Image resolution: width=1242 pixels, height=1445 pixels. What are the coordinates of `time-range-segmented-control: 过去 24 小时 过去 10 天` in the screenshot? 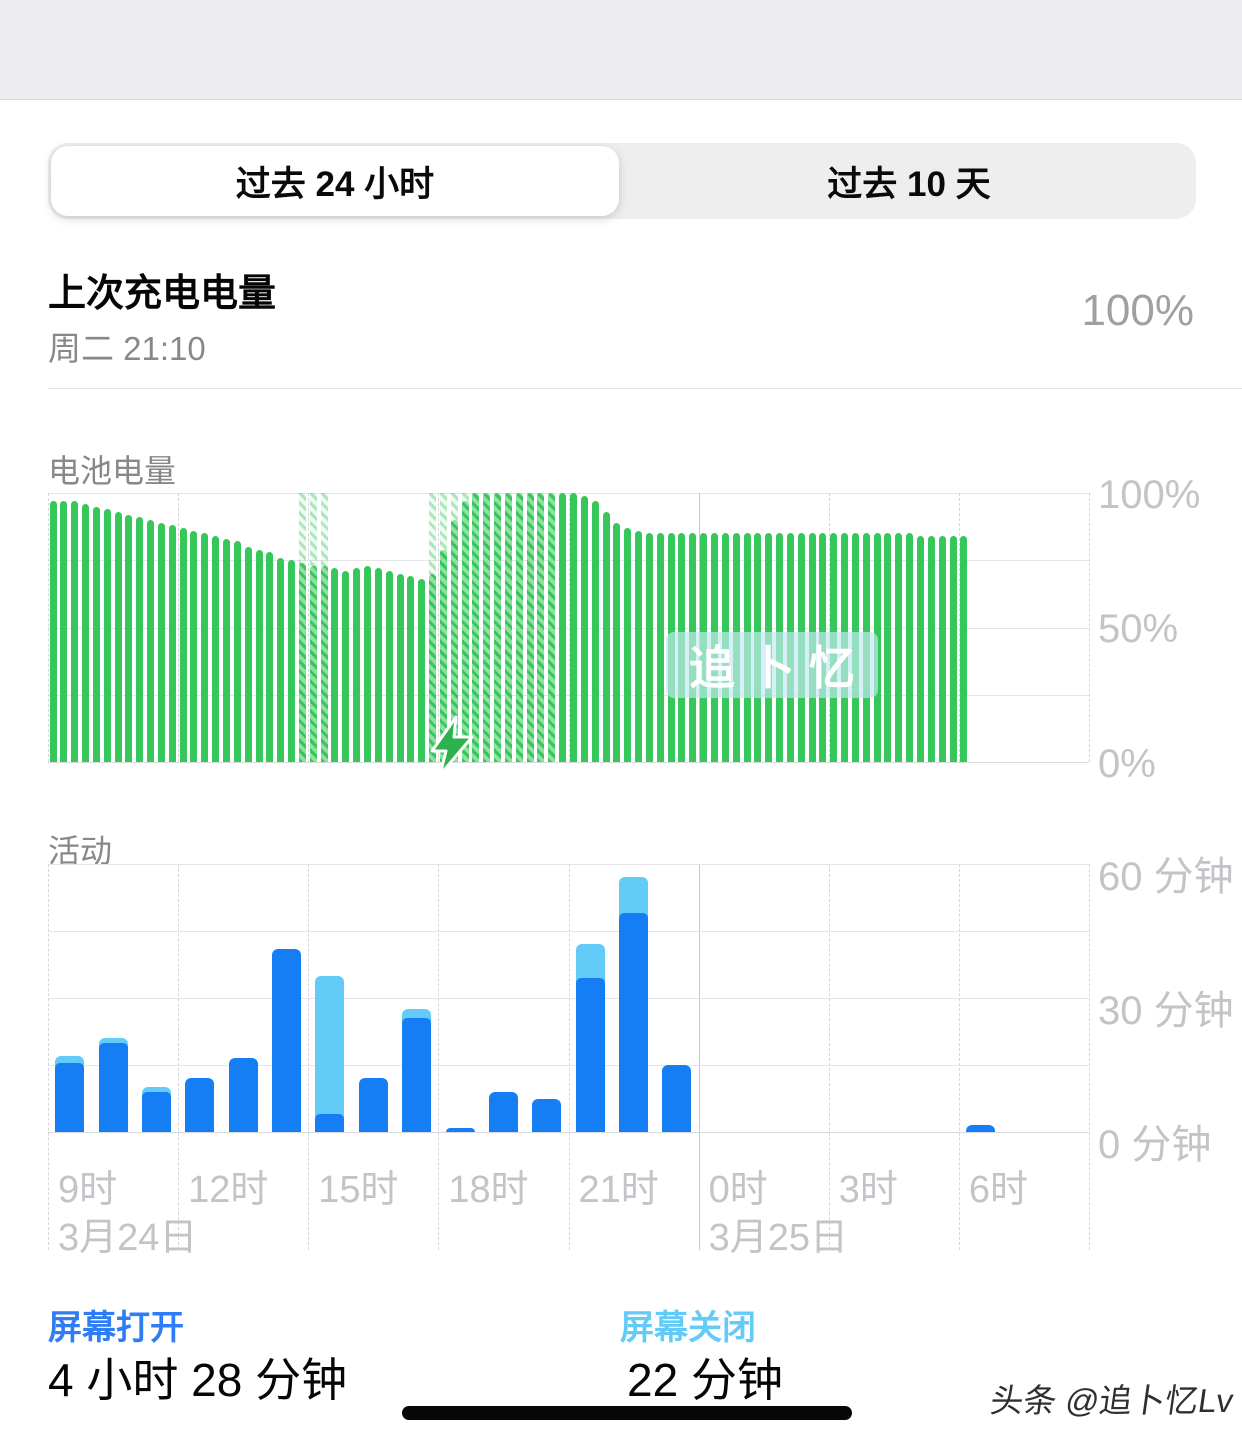 It's located at (622, 181).